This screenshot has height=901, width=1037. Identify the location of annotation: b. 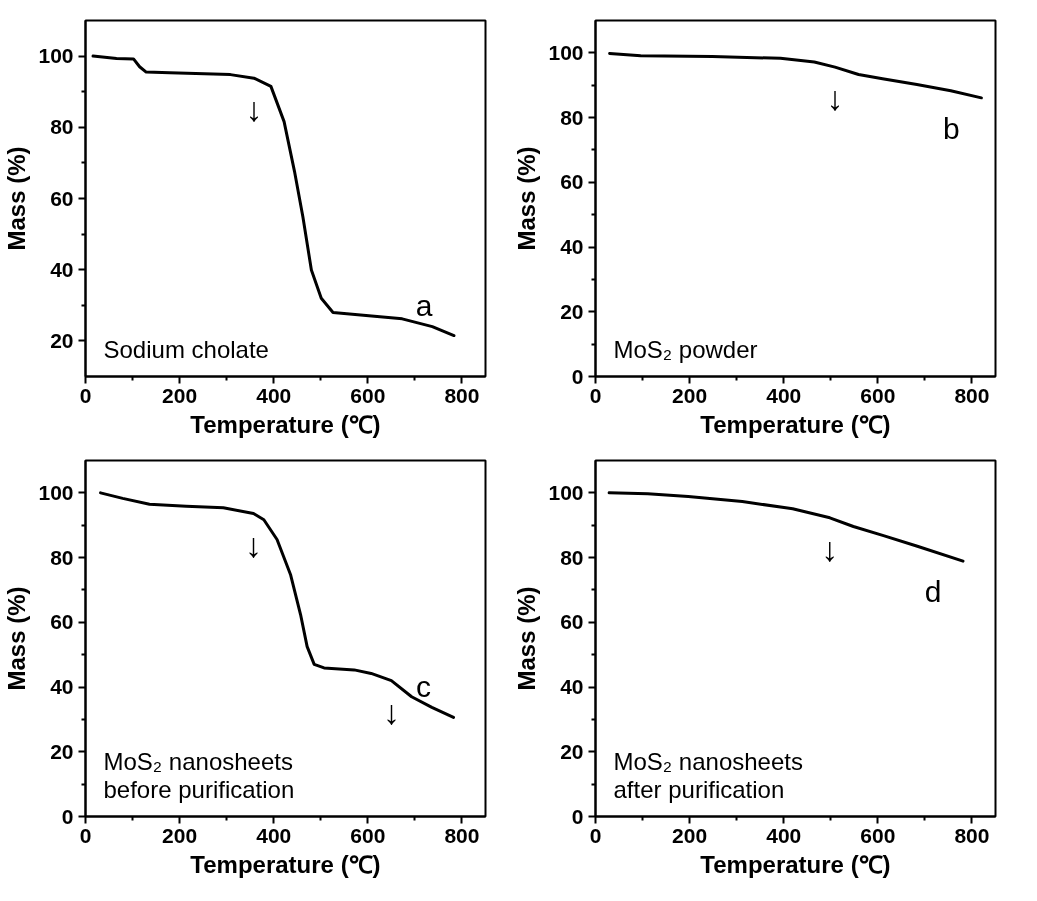
(951, 128).